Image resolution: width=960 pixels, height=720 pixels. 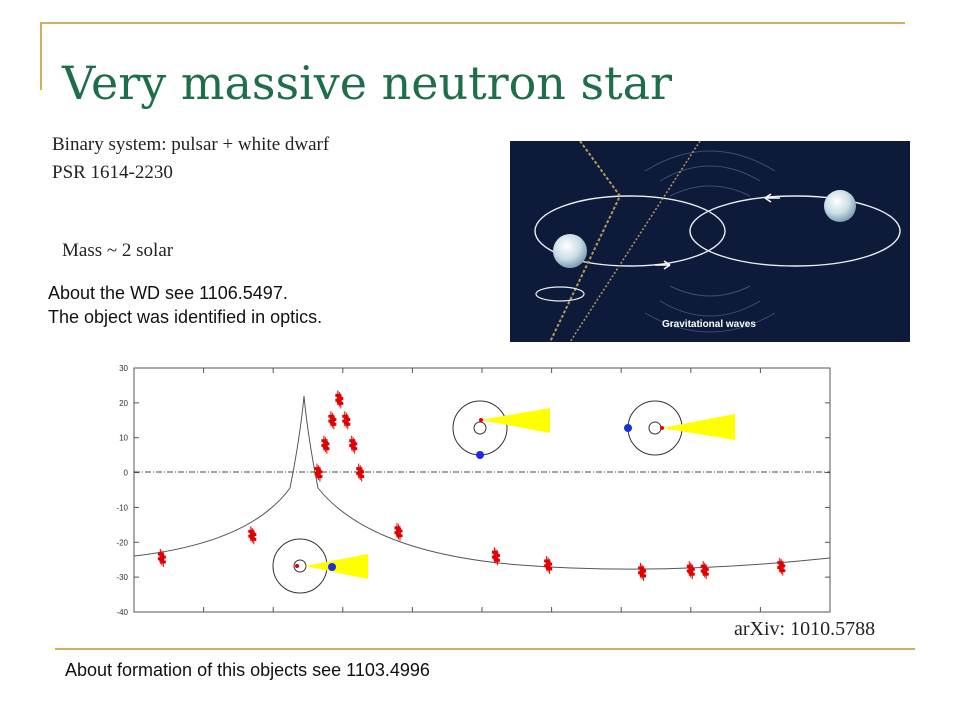 What do you see at coordinates (570, 251) in the screenshot?
I see `pulsar-star` at bounding box center [570, 251].